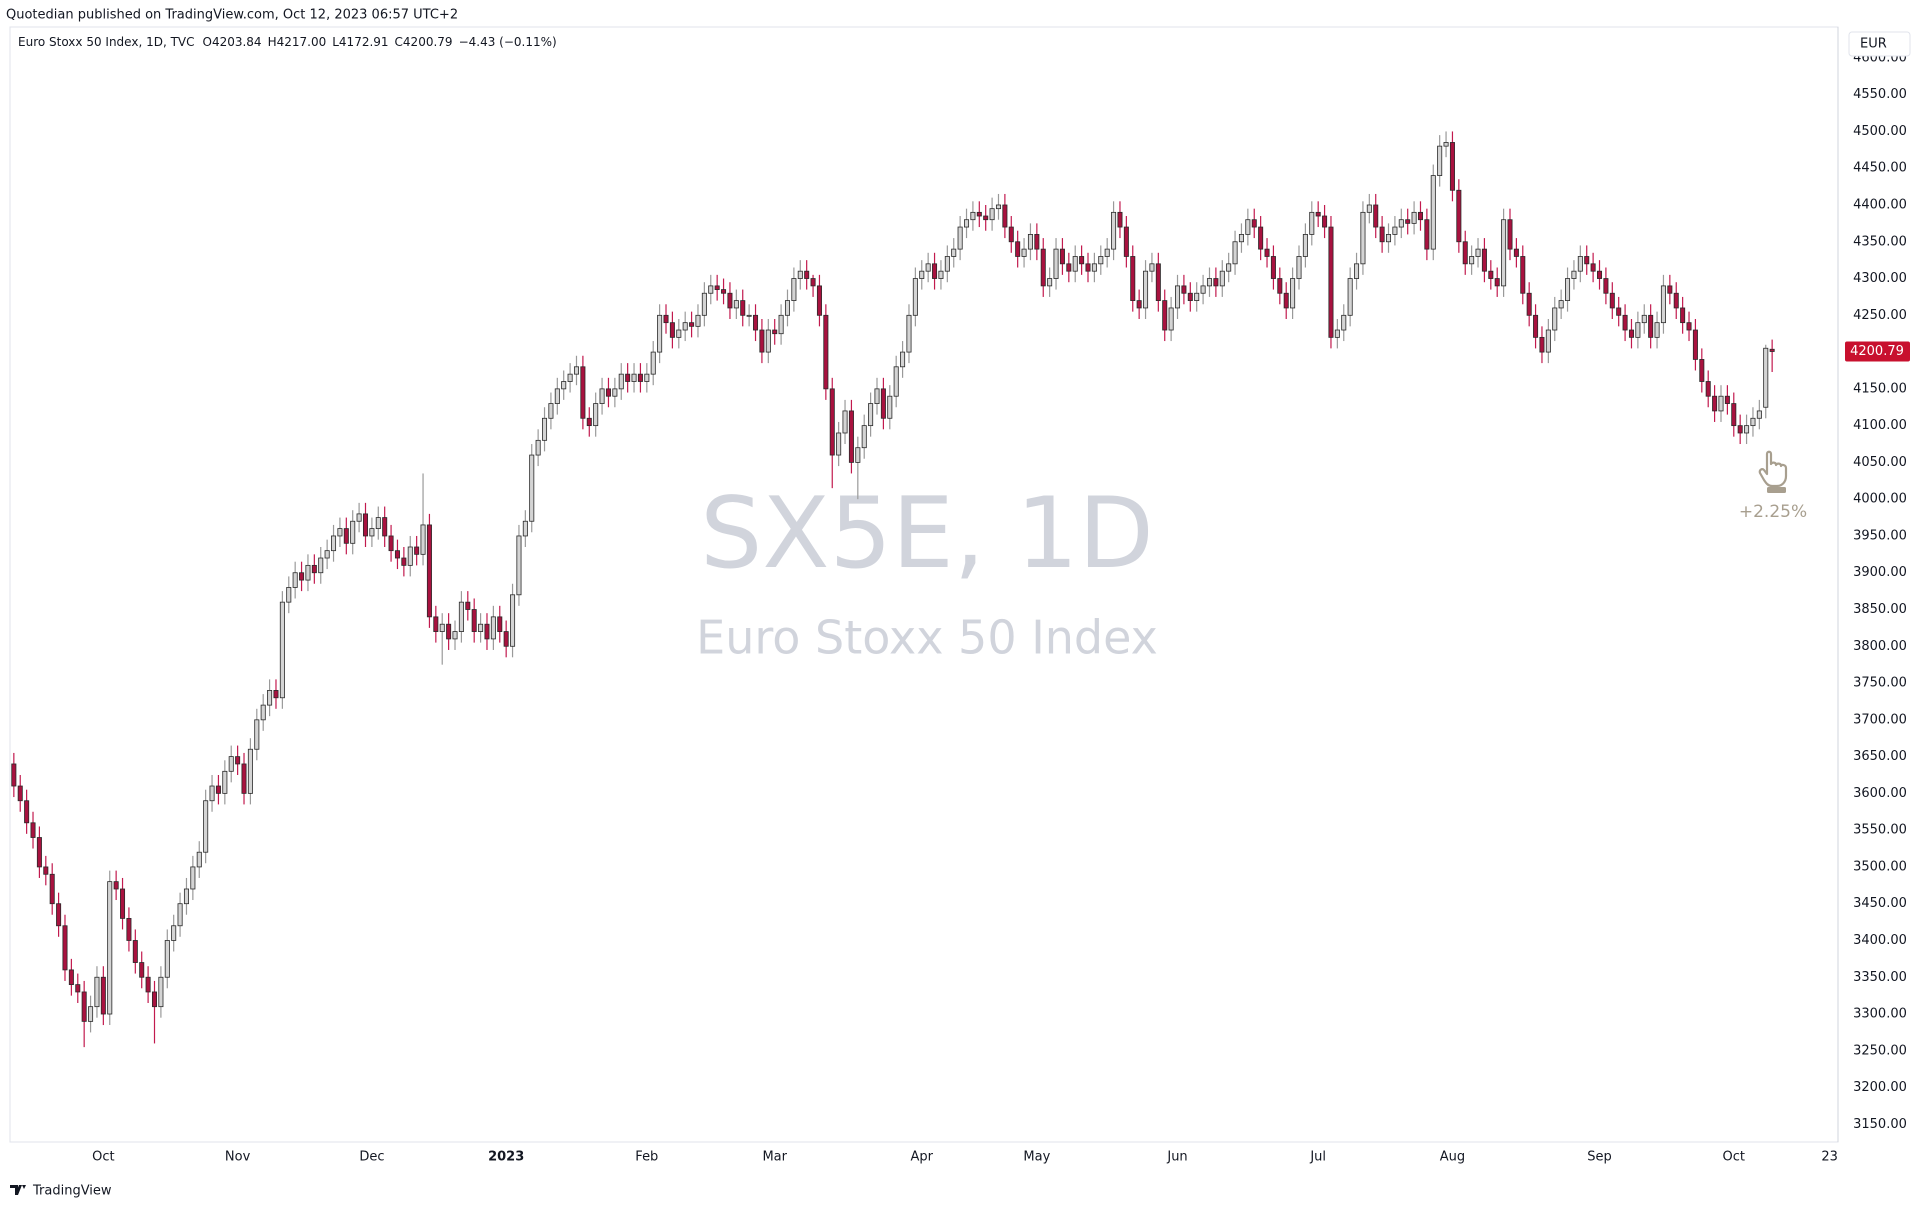 The width and height of the screenshot is (1925, 1209). Describe the element at coordinates (1773, 471) in the screenshot. I see `hand-icon` at that location.